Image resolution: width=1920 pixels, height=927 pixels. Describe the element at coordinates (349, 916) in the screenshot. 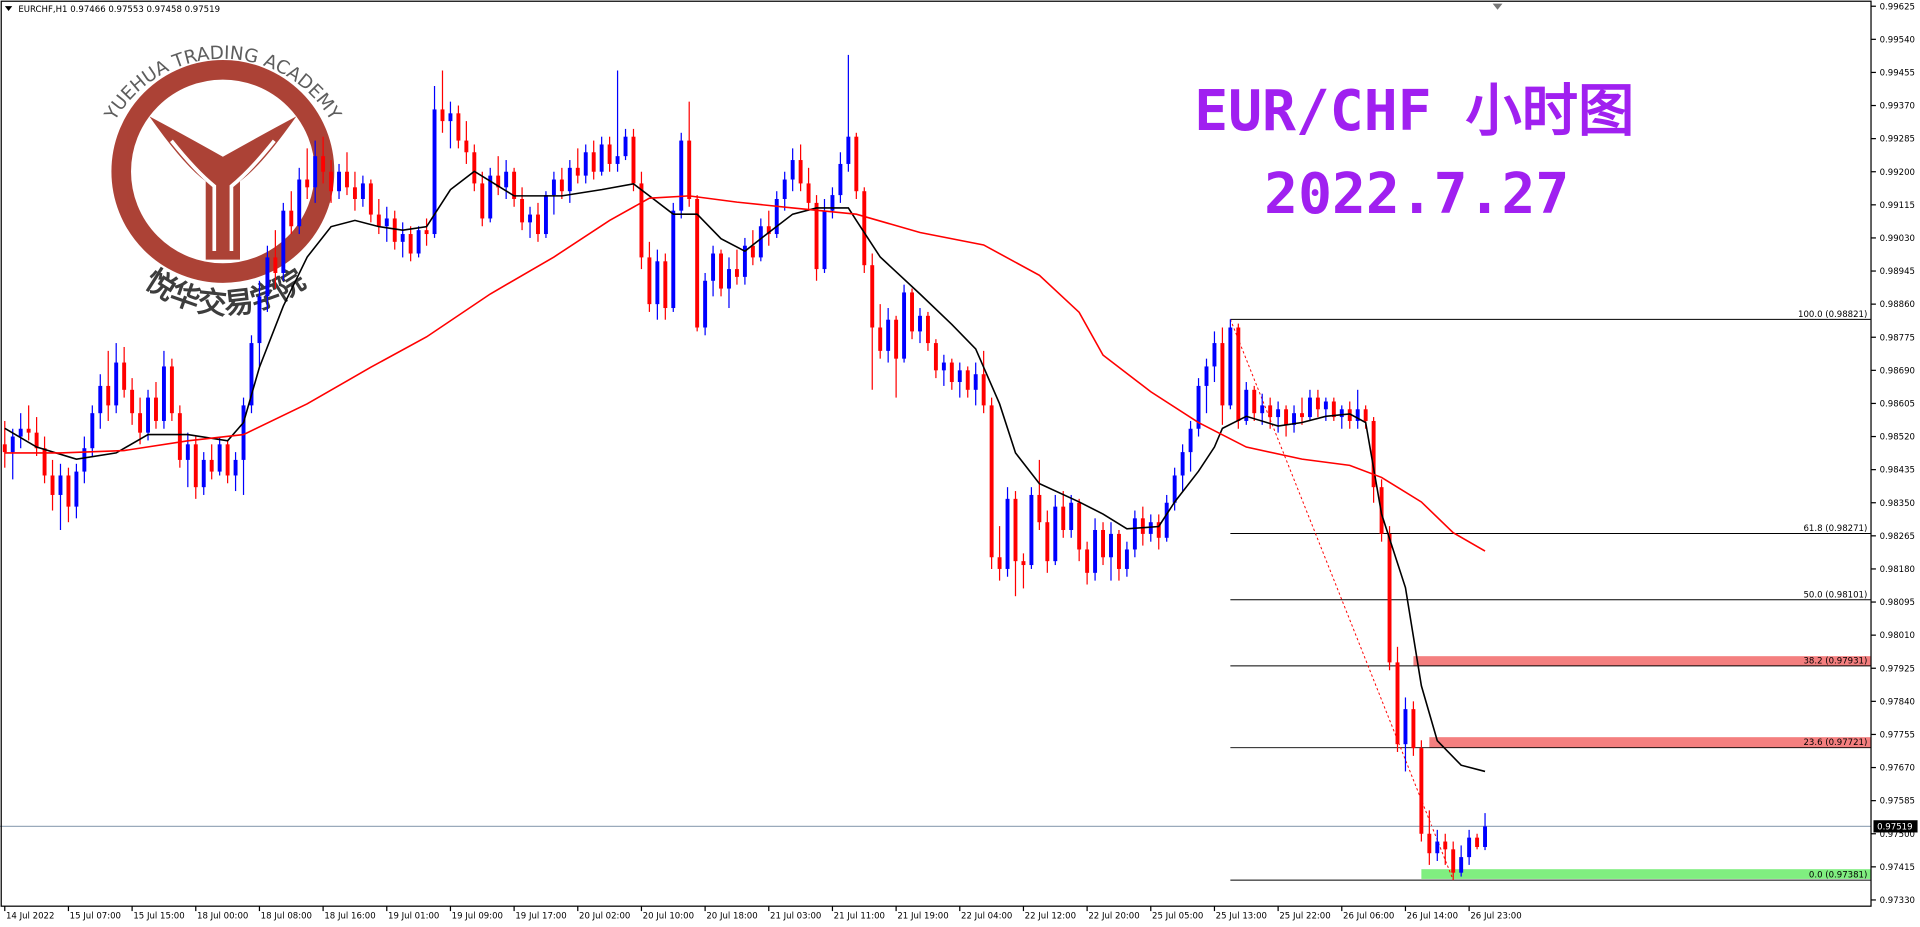

I see `x-tick-label: 18 Jul 16:00` at that location.